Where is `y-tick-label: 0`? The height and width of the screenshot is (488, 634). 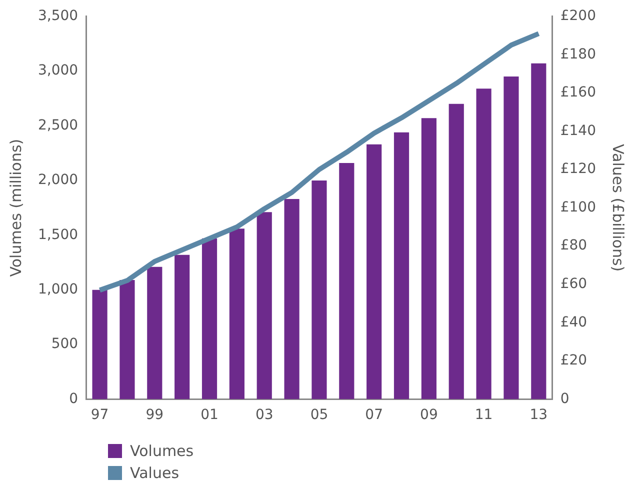 y-tick-label: 0 is located at coordinates (73, 398).